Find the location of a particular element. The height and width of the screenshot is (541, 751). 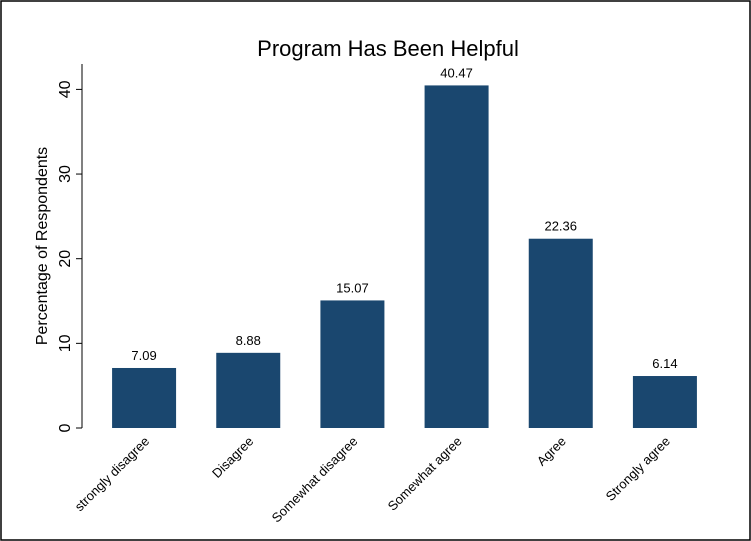

value-label: 7.09 is located at coordinates (143, 355).